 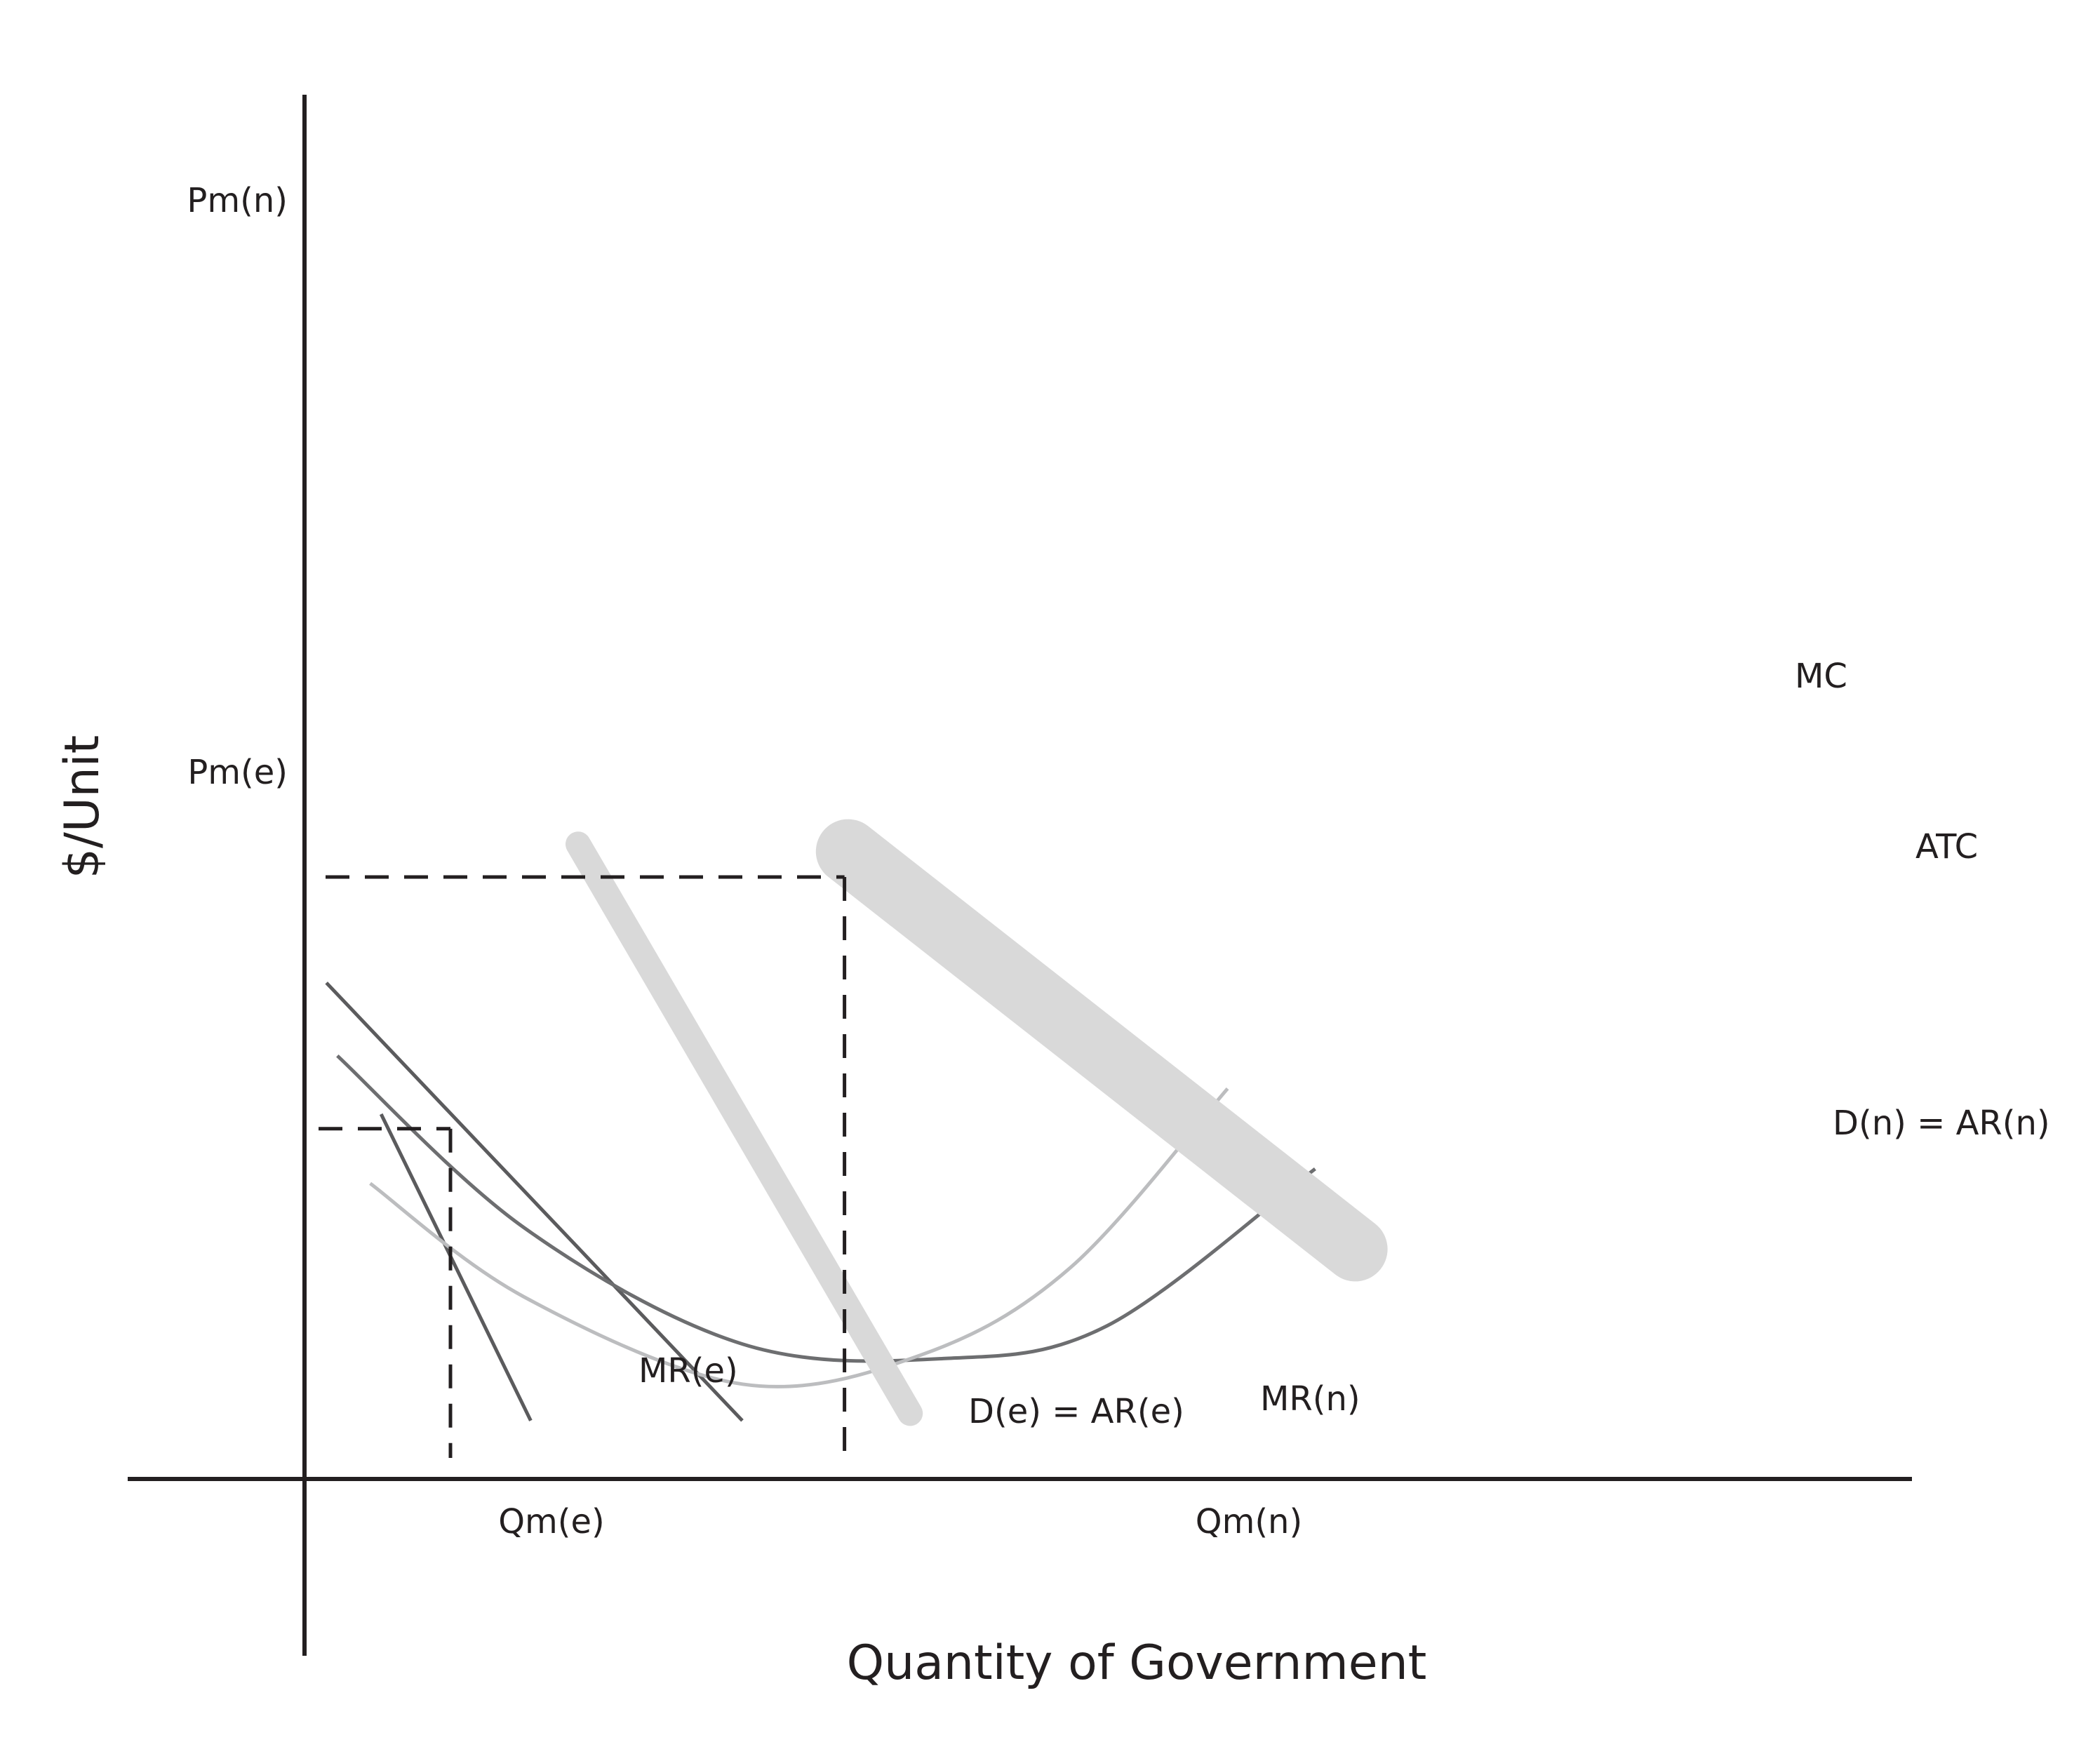 I want to click on guide-lines-layer, so click(x=583, y=1166).